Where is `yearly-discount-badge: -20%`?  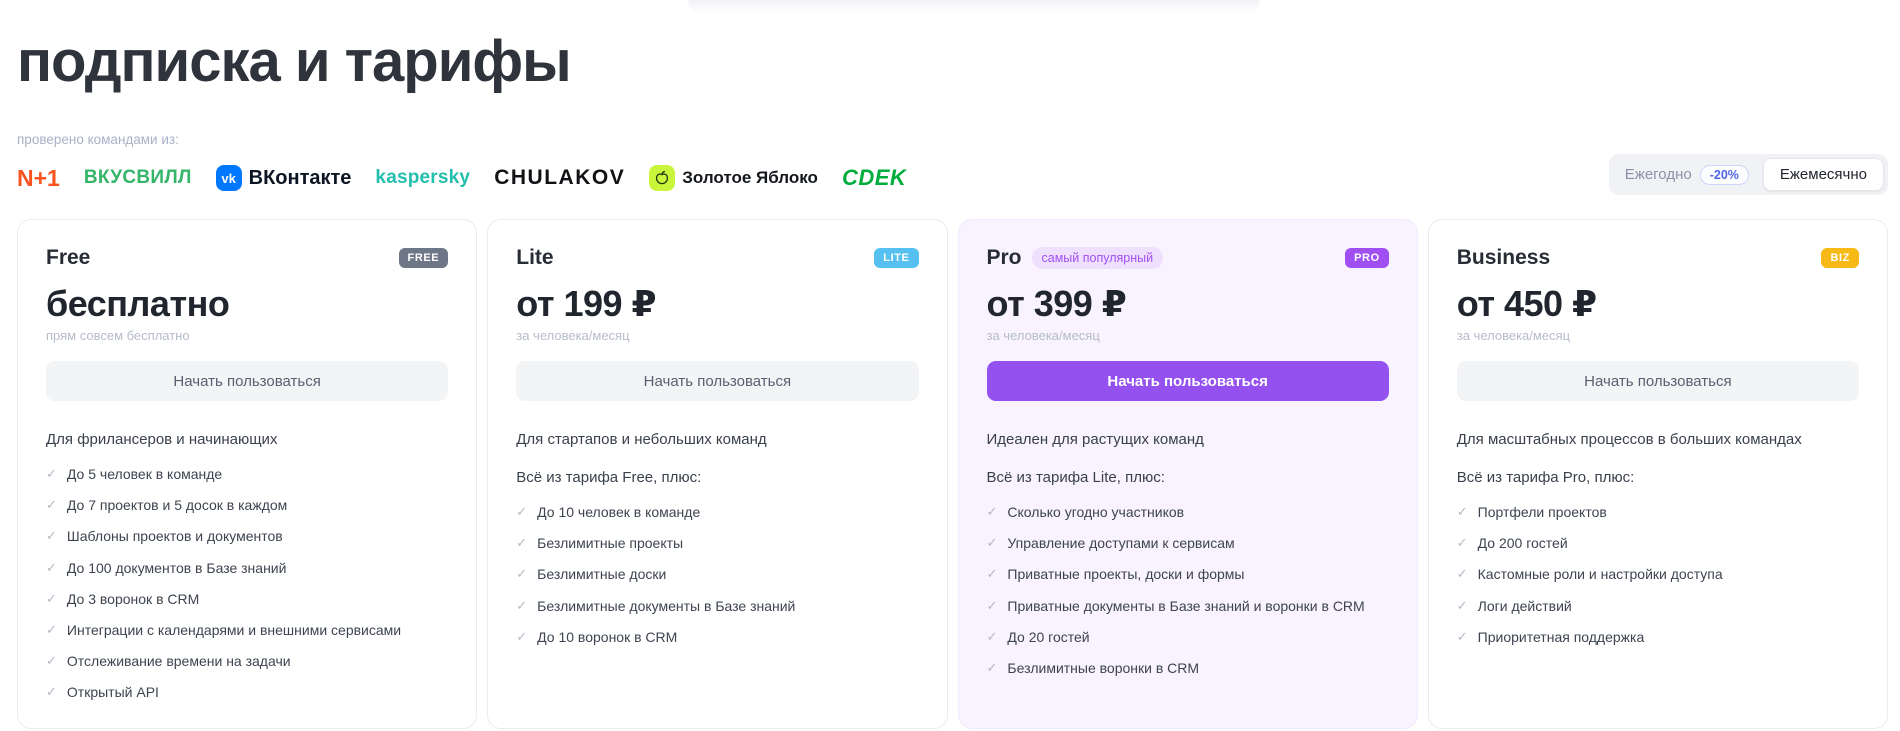
yearly-discount-badge: -20% is located at coordinates (1724, 174).